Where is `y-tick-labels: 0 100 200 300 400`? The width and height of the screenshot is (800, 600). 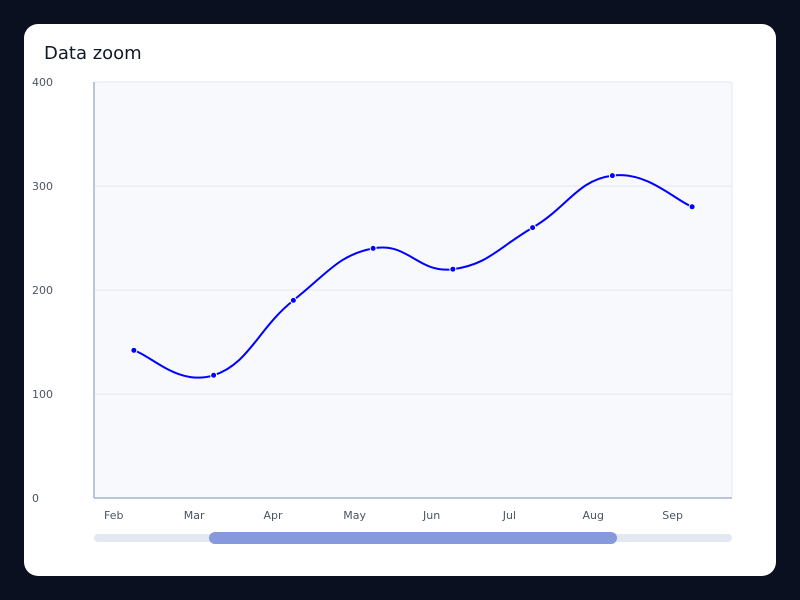 y-tick-labels: 0 100 200 300 400 is located at coordinates (42, 290).